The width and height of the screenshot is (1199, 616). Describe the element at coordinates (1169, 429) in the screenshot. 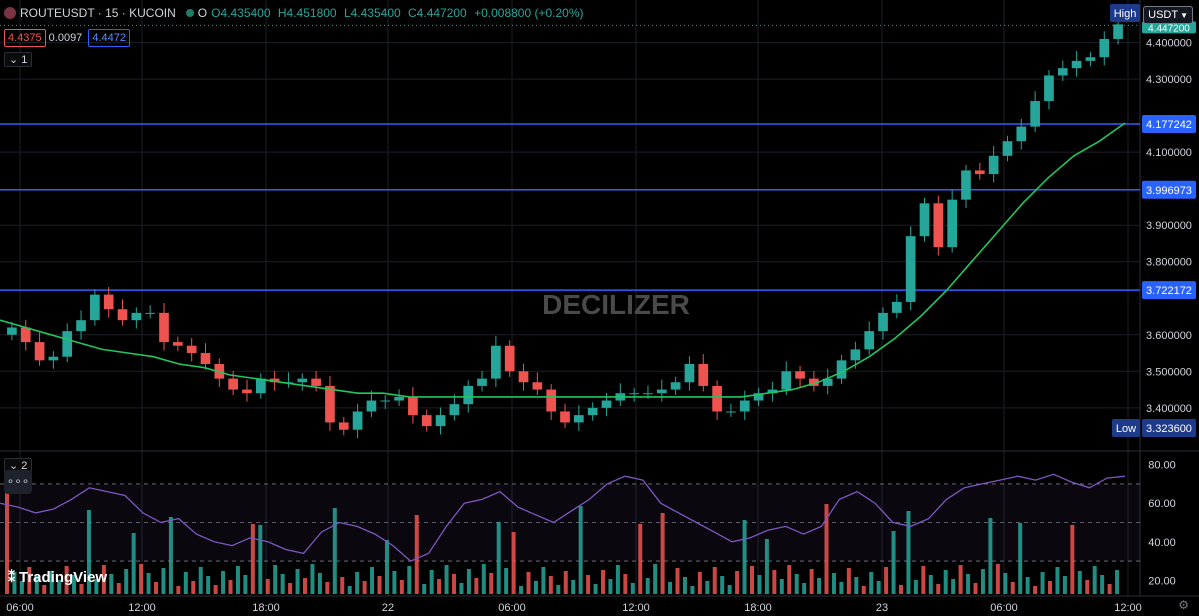

I see `low-price-label: 3.323600` at that location.